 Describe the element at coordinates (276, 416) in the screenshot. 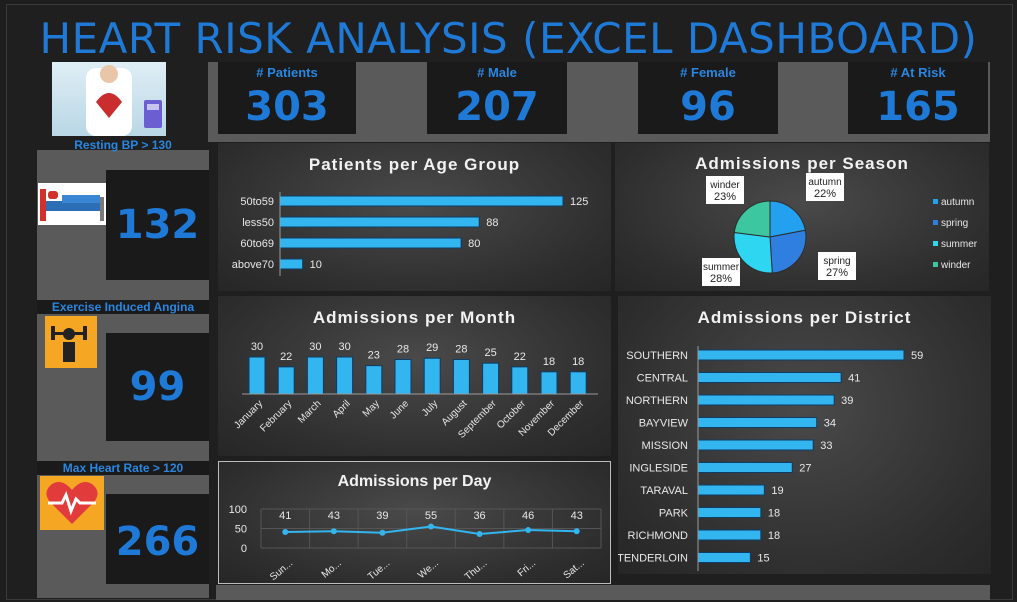

I see `category-label: February` at that location.